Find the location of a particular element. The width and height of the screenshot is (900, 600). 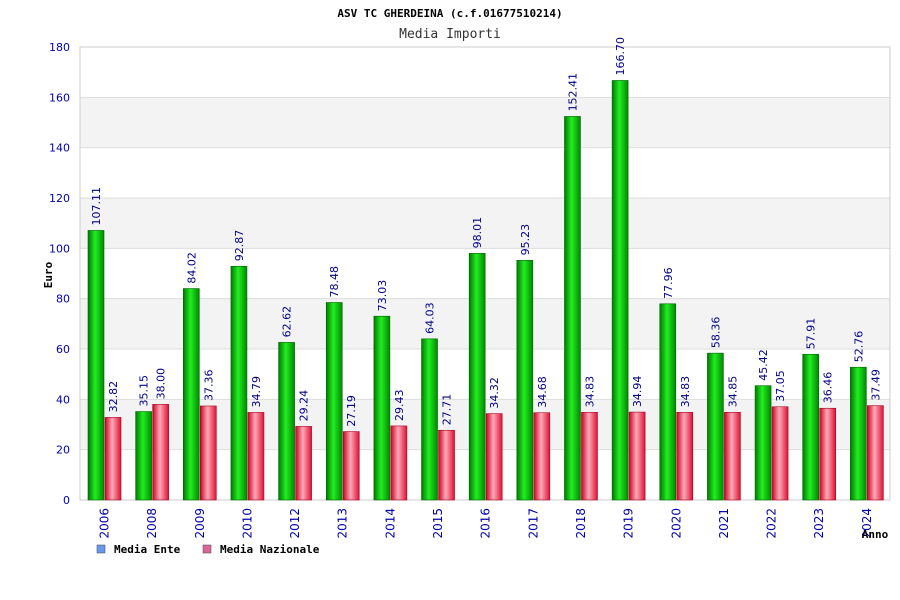

data-label: 34.32 is located at coordinates (494, 393).